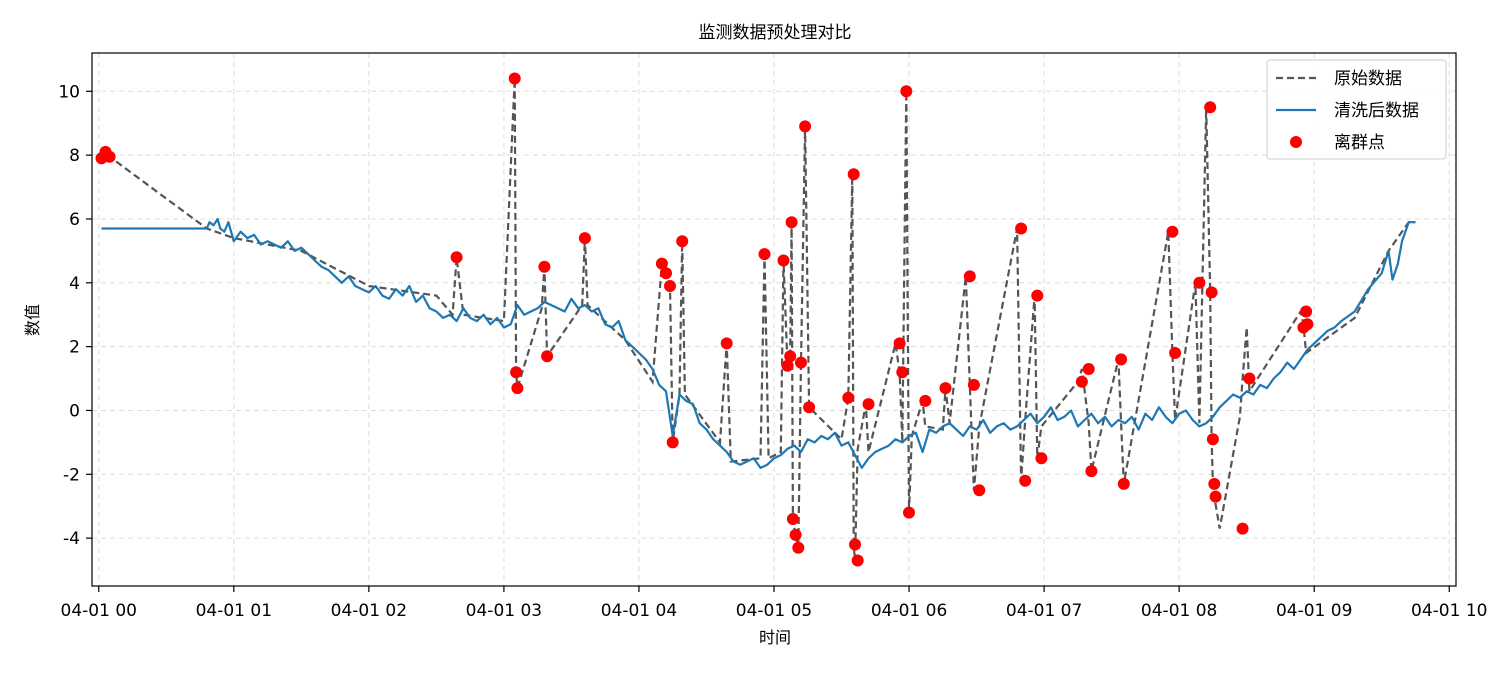  I want to click on x-tick-label: 04-01 07, so click(1044, 611).